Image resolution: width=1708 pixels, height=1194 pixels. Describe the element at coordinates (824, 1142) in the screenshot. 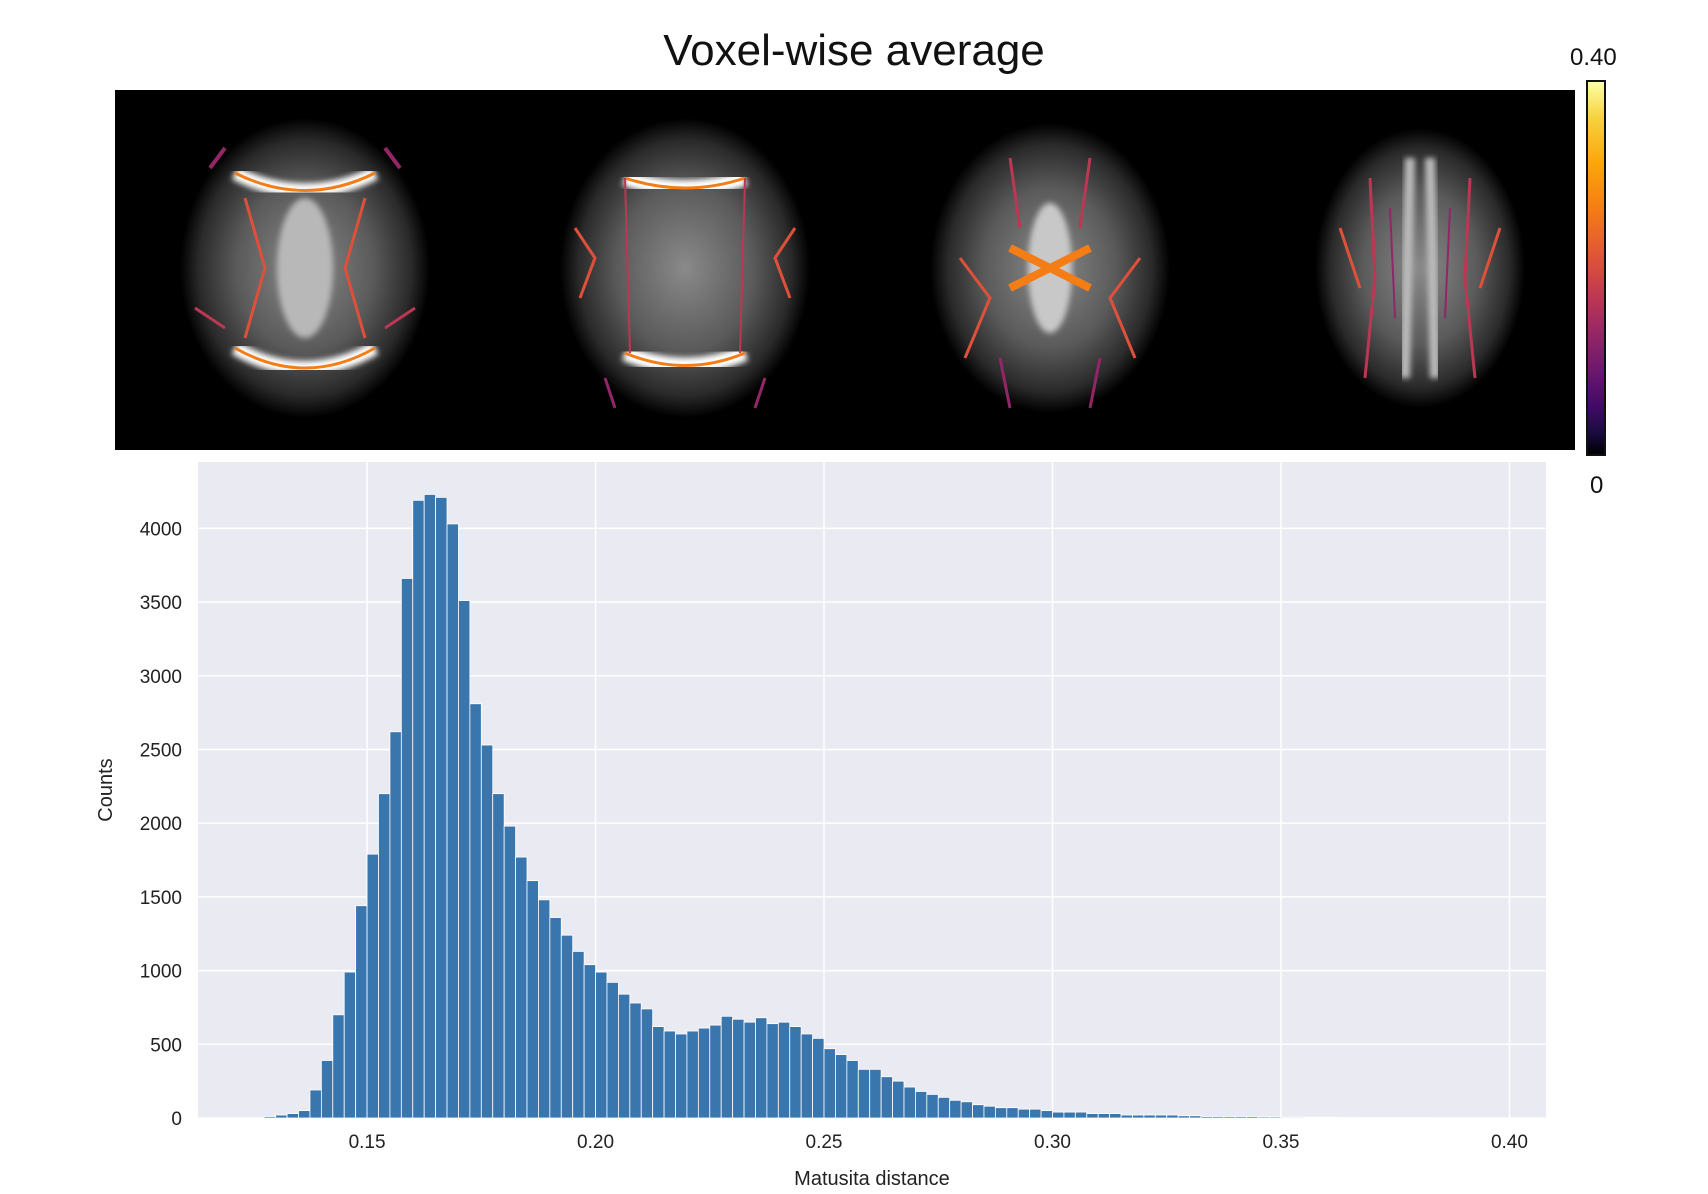

I see `x-tick-label: 0.25` at that location.